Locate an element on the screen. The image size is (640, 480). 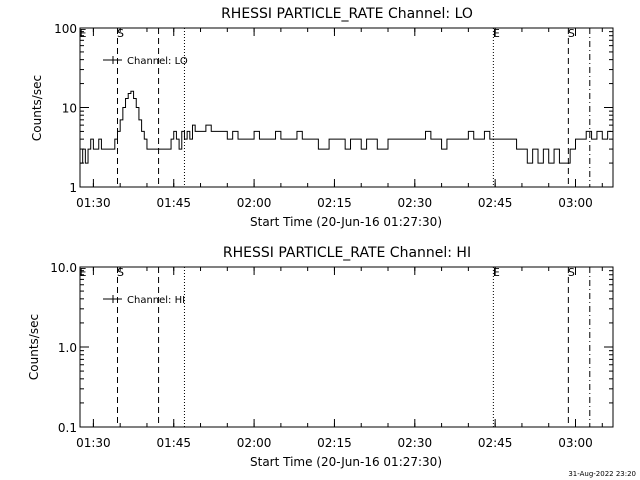
chart-title: RHESSI PARTICLE_RATE Channel: LO is located at coordinates (347, 14).